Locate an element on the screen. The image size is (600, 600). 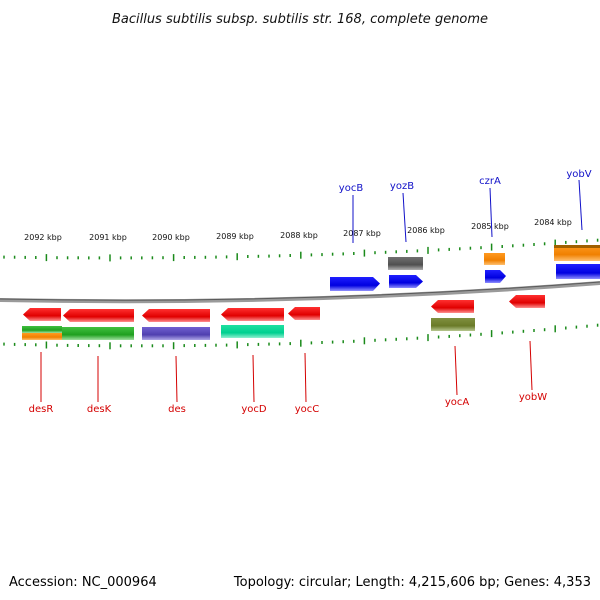
reverse-features is located at coordinates (283, 317).